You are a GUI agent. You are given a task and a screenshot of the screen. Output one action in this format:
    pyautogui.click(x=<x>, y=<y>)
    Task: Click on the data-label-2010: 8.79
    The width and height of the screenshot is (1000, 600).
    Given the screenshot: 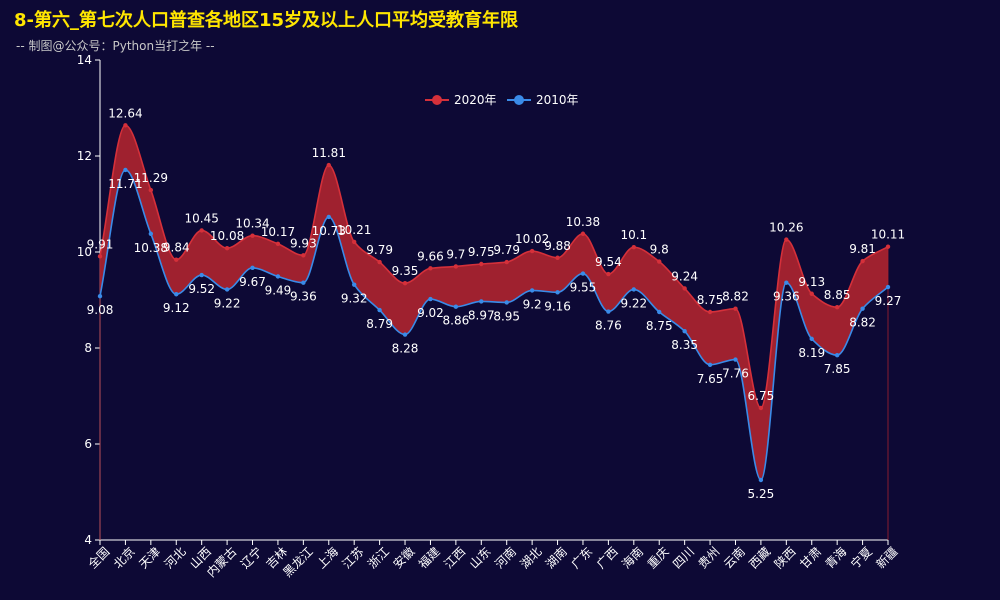 What is the action you would take?
    pyautogui.click(x=379, y=324)
    